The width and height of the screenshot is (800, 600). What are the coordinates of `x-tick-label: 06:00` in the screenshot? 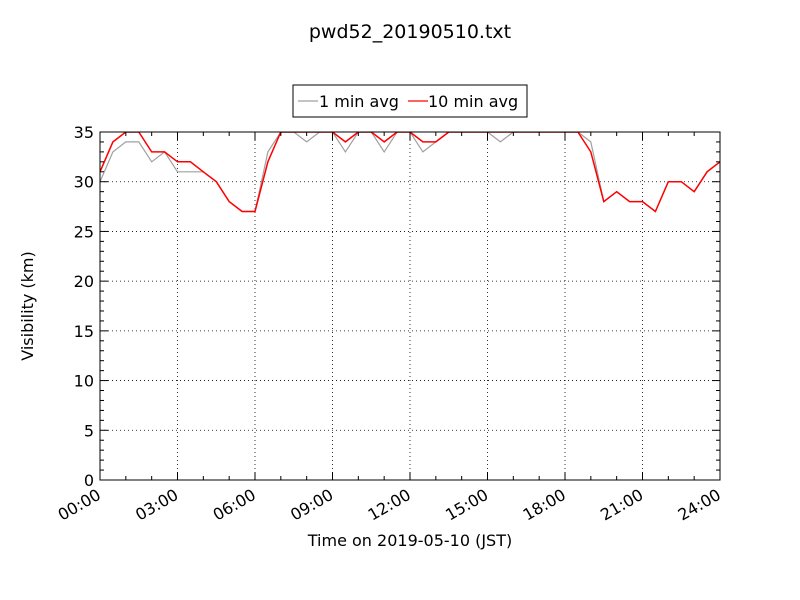 It's located at (234, 505).